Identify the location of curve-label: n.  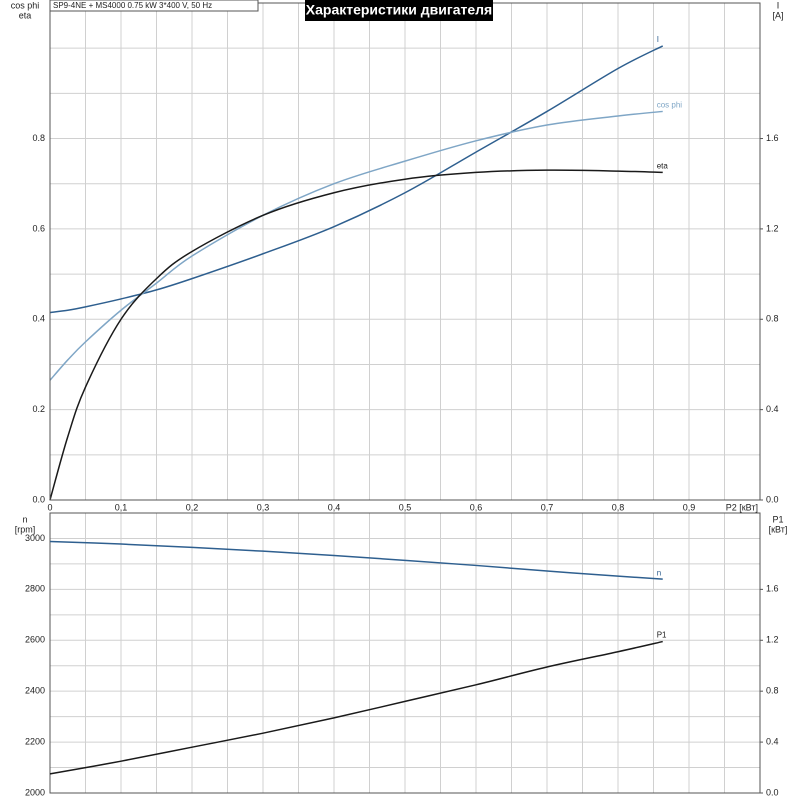
(659, 572).